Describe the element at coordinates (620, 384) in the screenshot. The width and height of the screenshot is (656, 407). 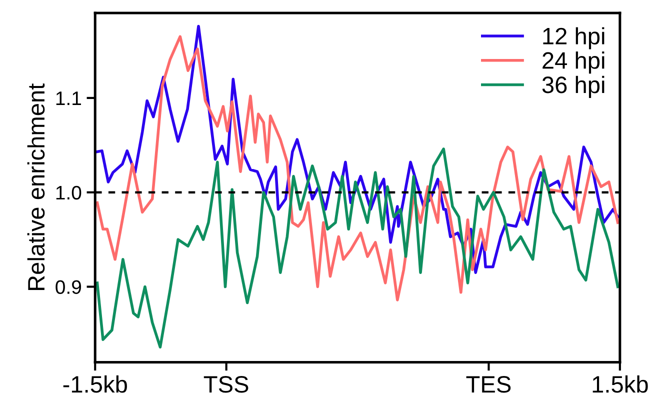
I see `x-tick-label: 1.5kb` at that location.